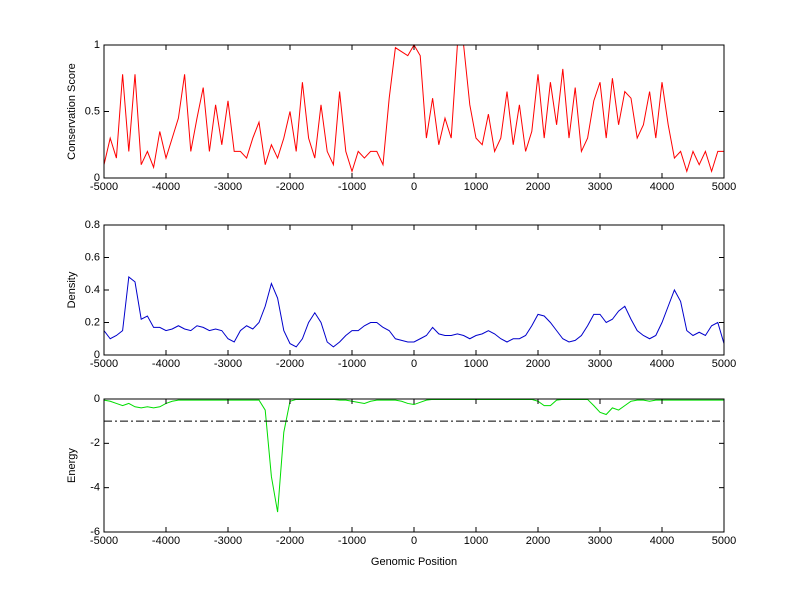  Describe the element at coordinates (92, 322) in the screenshot. I see `y-tick-label: 0.2` at that location.